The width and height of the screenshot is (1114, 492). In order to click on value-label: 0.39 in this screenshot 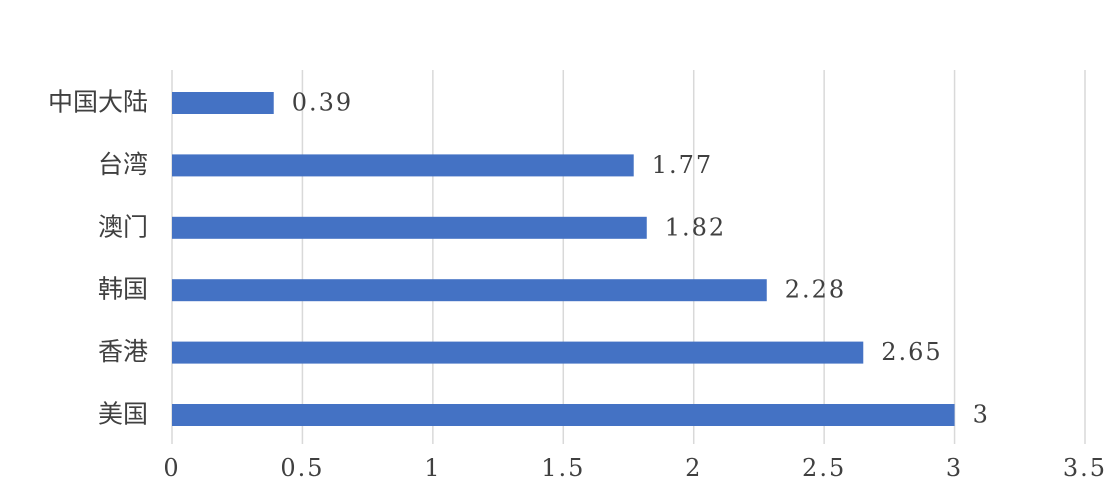, I will do `click(322, 103)`.